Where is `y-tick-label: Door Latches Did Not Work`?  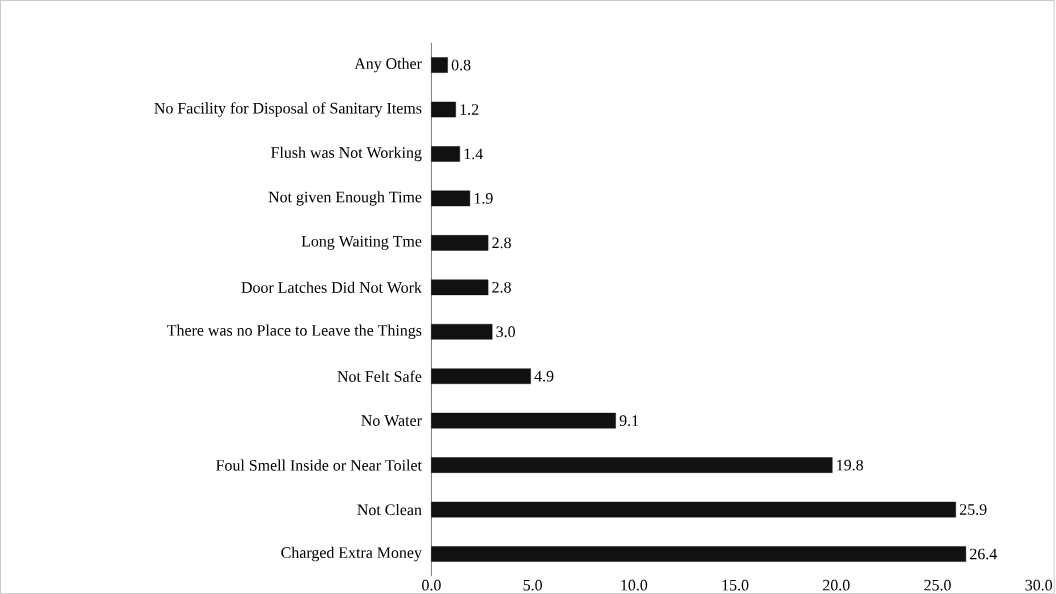
y-tick-label: Door Latches Did Not Work is located at coordinates (331, 287).